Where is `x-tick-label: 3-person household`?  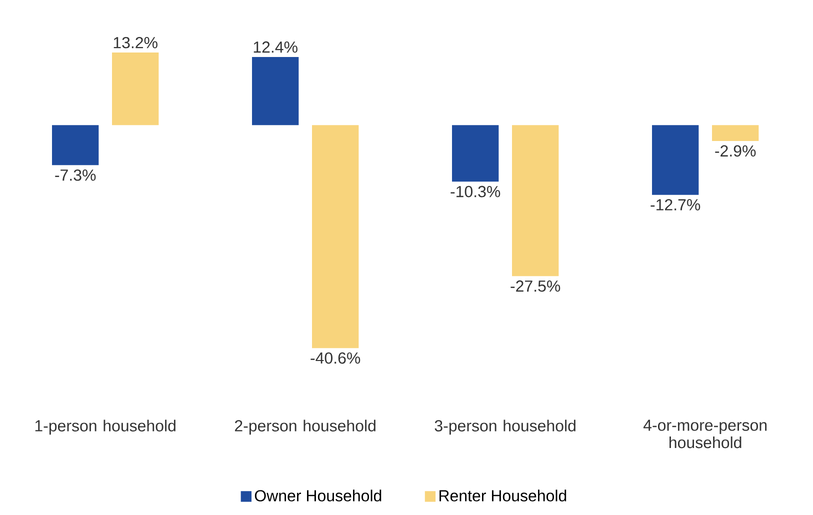
x-tick-label: 3-person household is located at coordinates (505, 427).